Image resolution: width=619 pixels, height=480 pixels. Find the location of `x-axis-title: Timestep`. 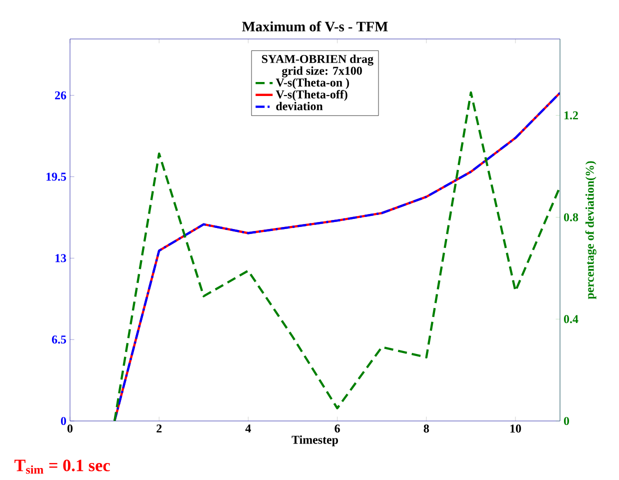

x-axis-title: Timestep is located at coordinates (315, 440).